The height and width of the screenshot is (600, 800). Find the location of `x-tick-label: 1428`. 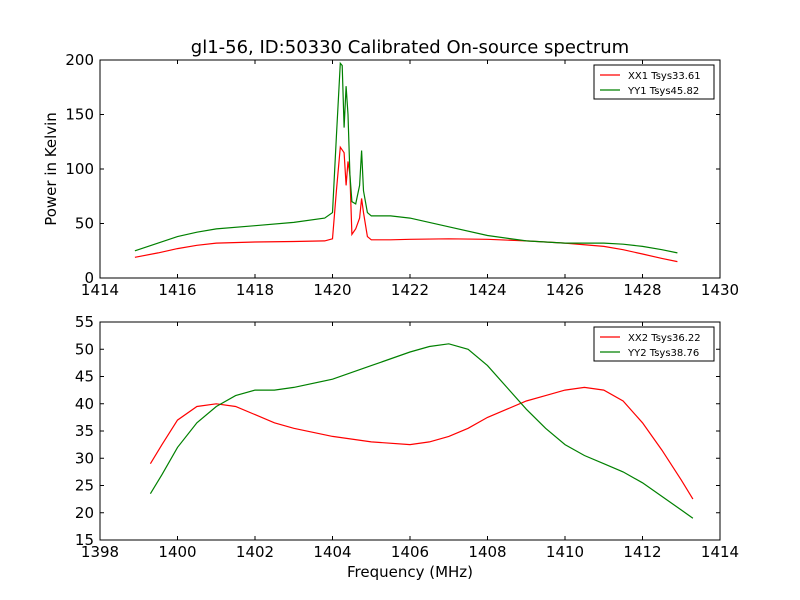

x-tick-label: 1428 is located at coordinates (642, 290).